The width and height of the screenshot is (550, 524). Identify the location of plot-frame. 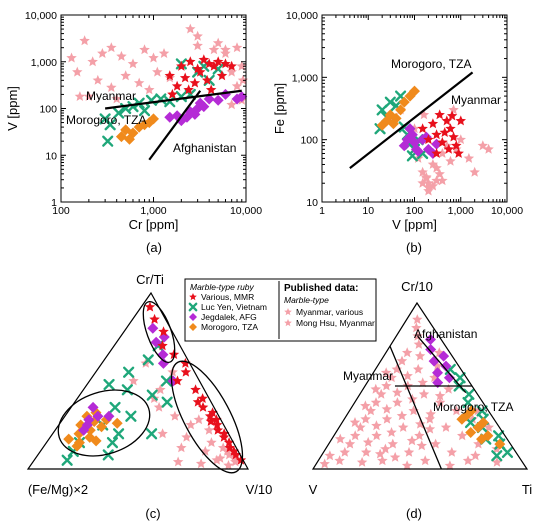
(414, 108).